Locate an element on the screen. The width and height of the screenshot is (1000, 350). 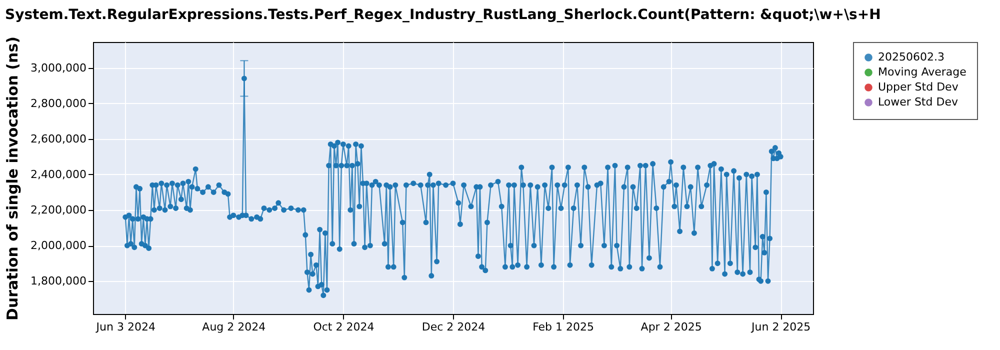
legend-label: Lower Std Dev is located at coordinates (918, 102).